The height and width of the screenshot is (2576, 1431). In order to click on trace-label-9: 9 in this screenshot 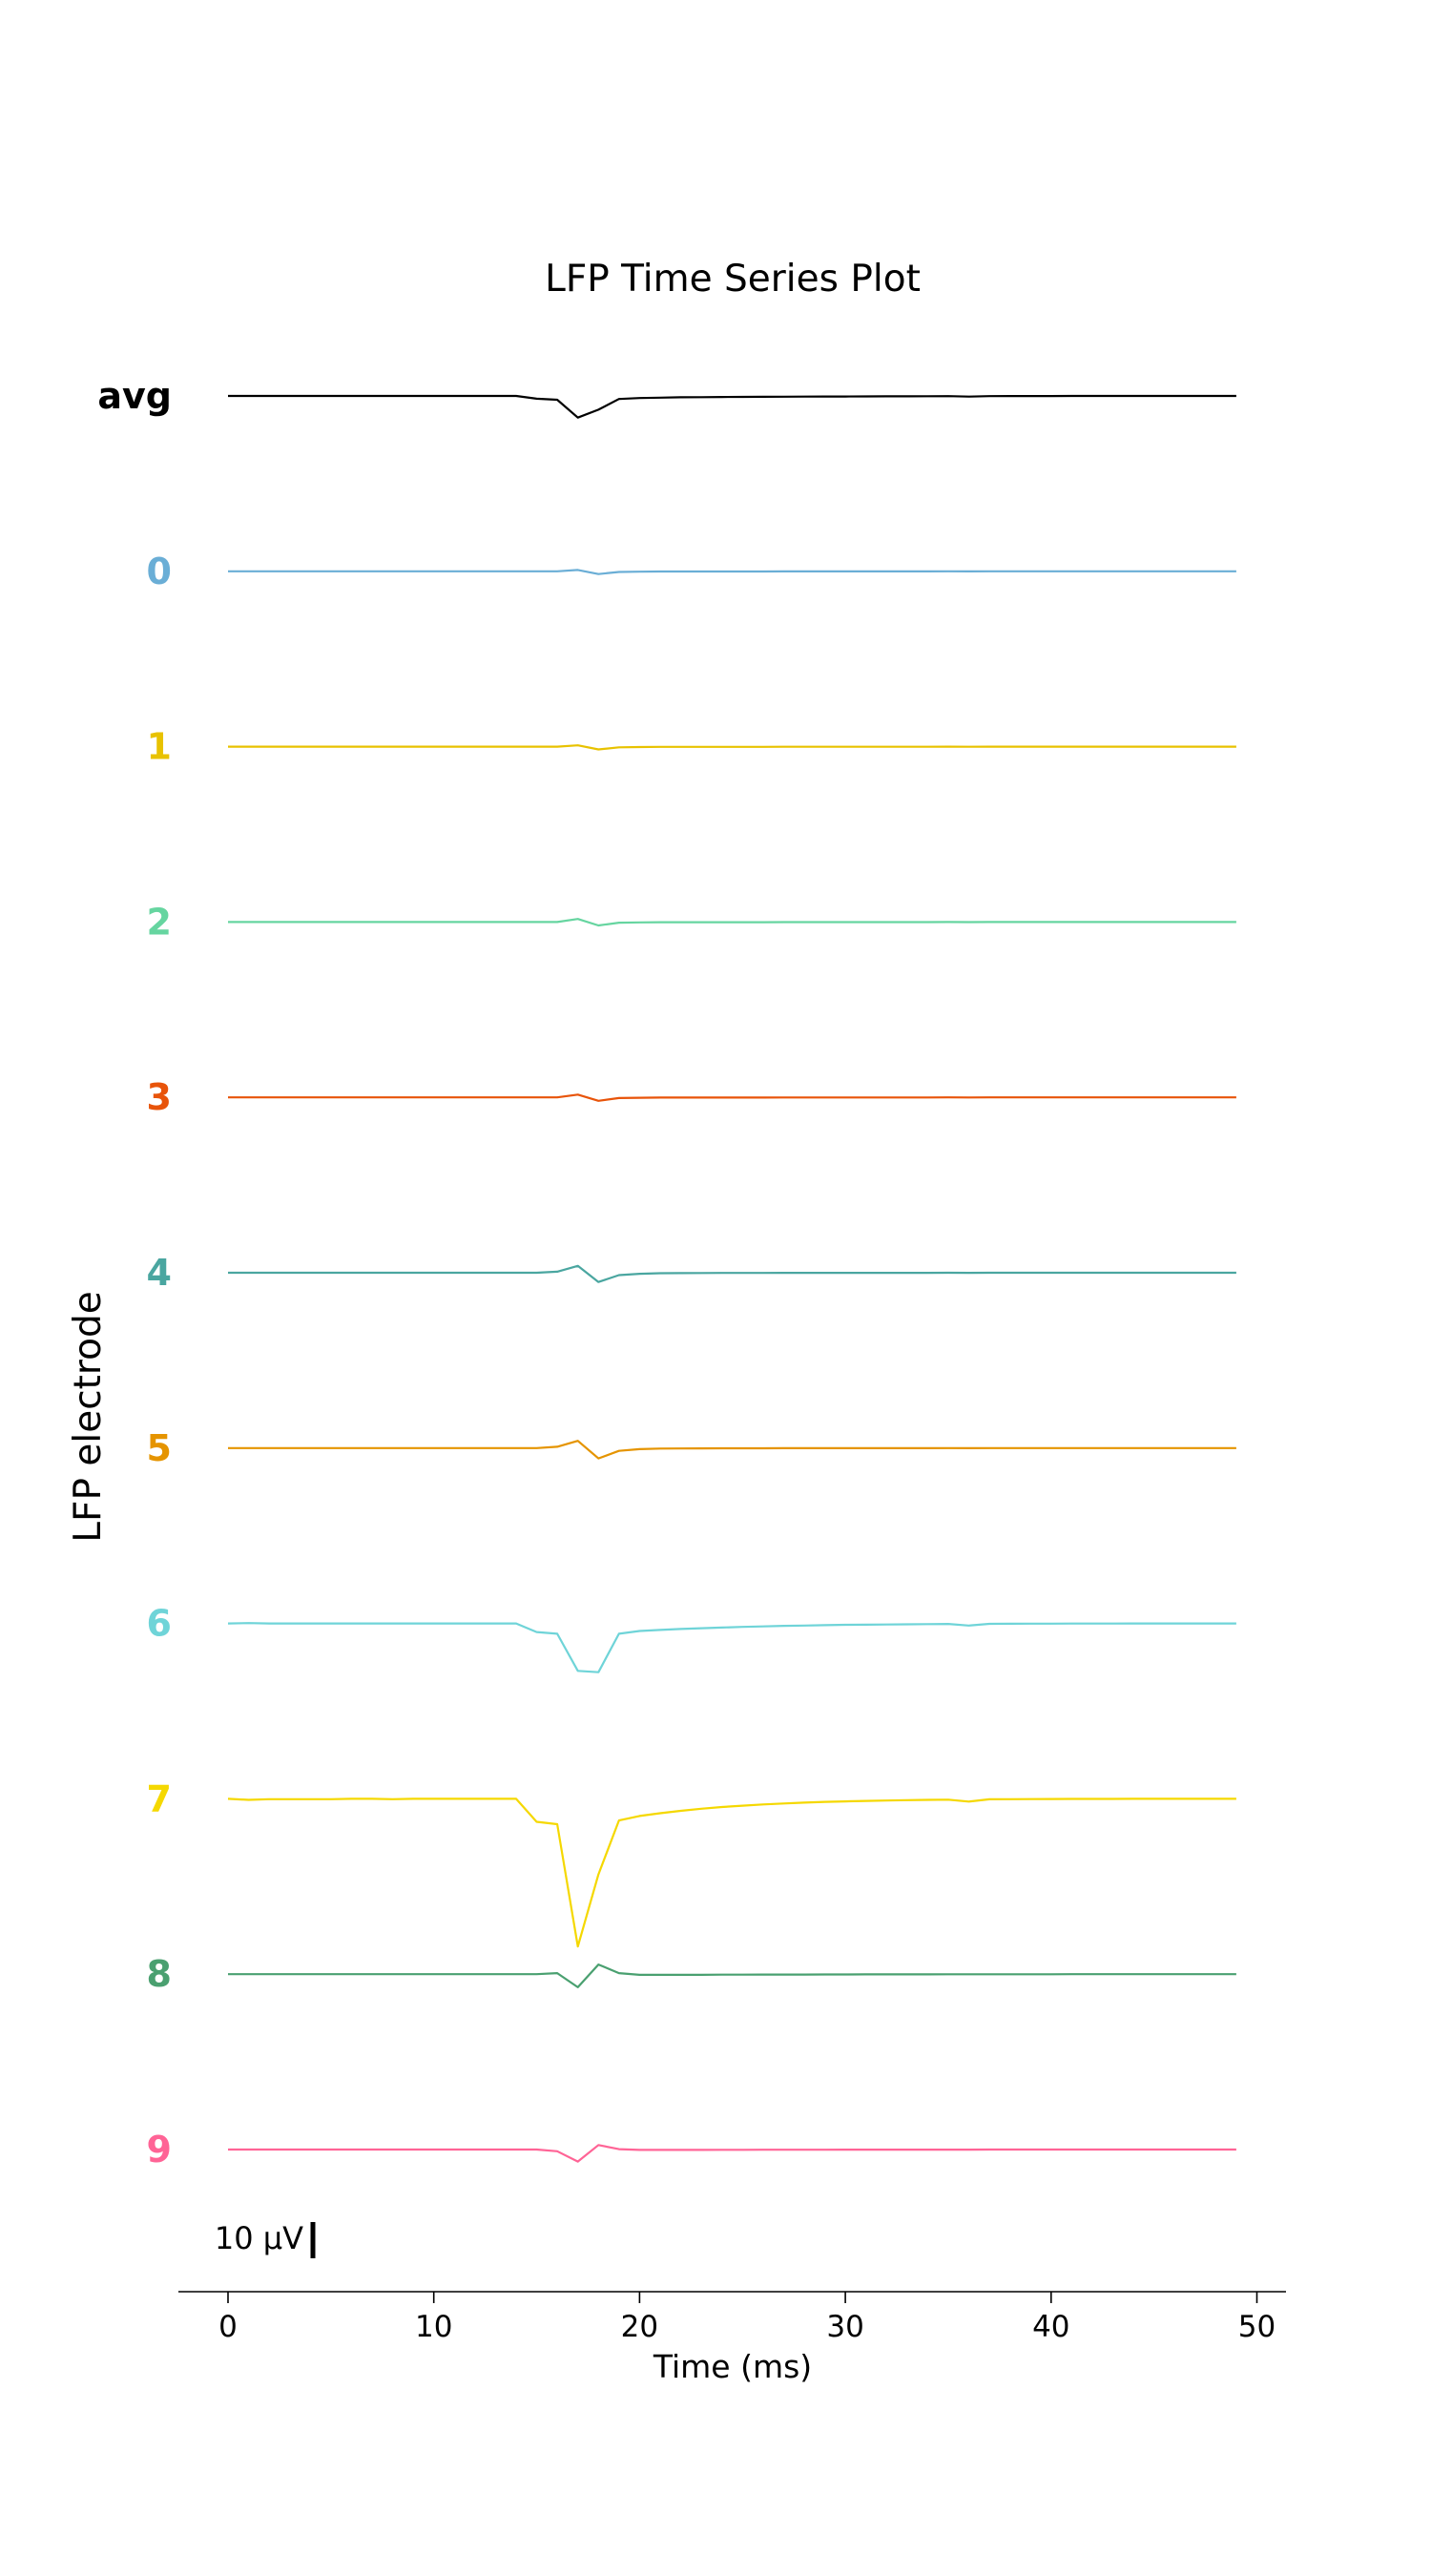, I will do `click(159, 2150)`.